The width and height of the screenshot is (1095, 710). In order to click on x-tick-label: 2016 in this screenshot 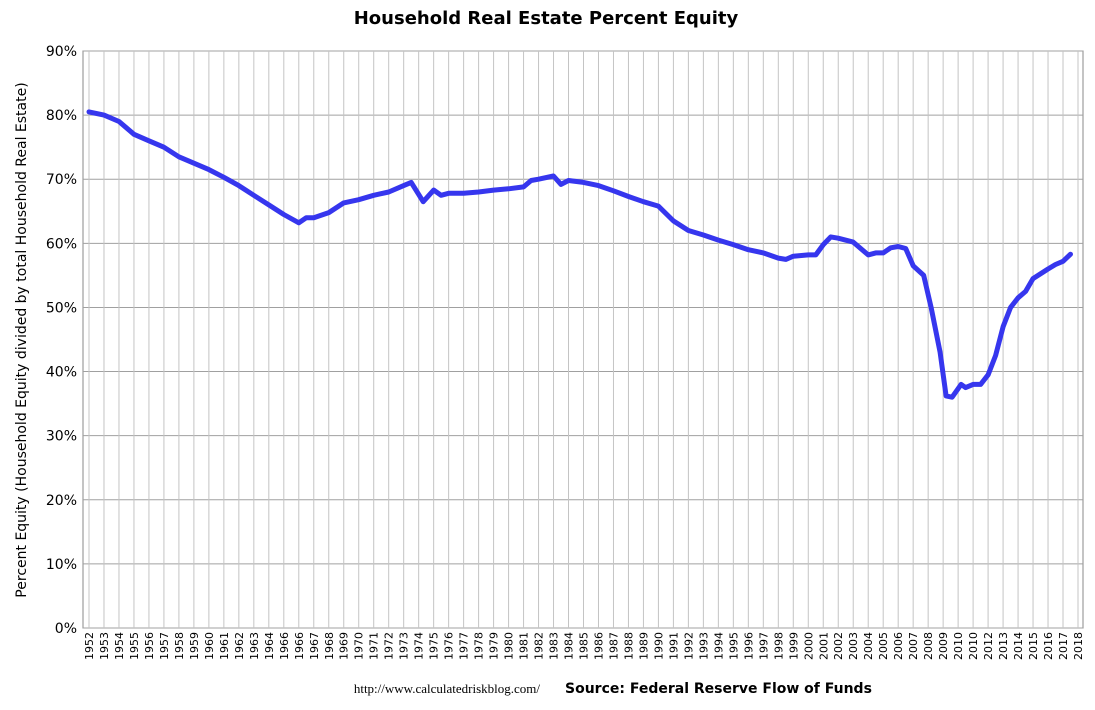, I will do `click(1048, 646)`.